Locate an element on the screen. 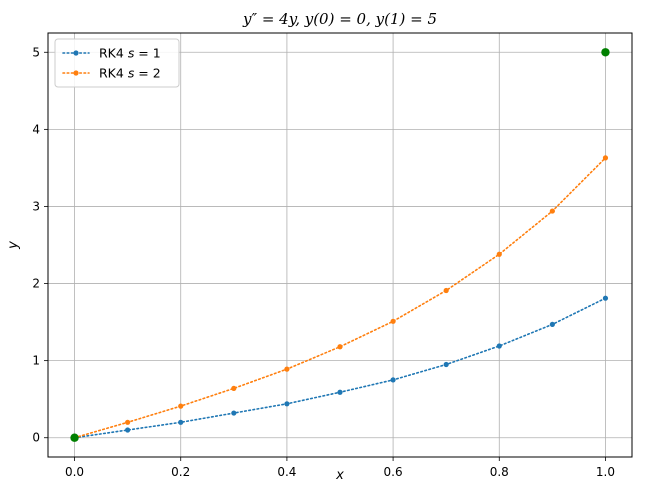  y-tick-label: 3 is located at coordinates (36, 206).